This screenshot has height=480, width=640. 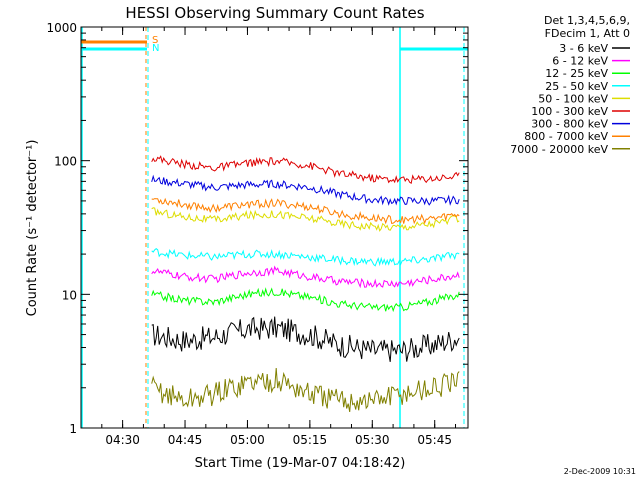 What do you see at coordinates (122, 440) in the screenshot?
I see `x-tick-label: 04:30` at bounding box center [122, 440].